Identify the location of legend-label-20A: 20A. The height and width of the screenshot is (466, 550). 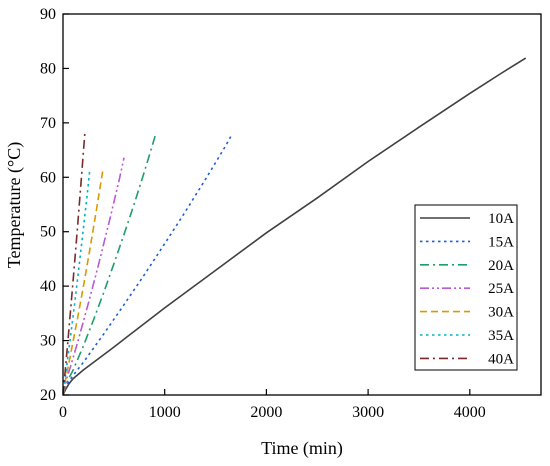
(501, 266).